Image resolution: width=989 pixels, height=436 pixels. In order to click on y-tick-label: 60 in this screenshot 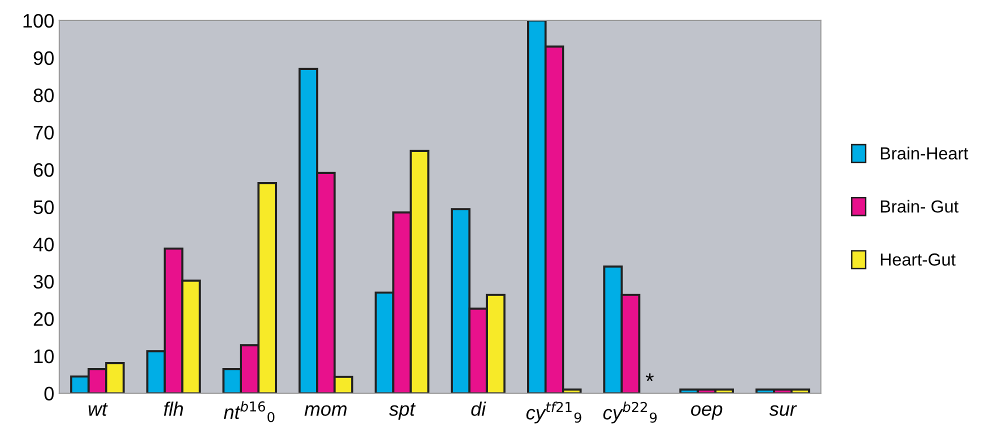, I will do `click(44, 170)`.